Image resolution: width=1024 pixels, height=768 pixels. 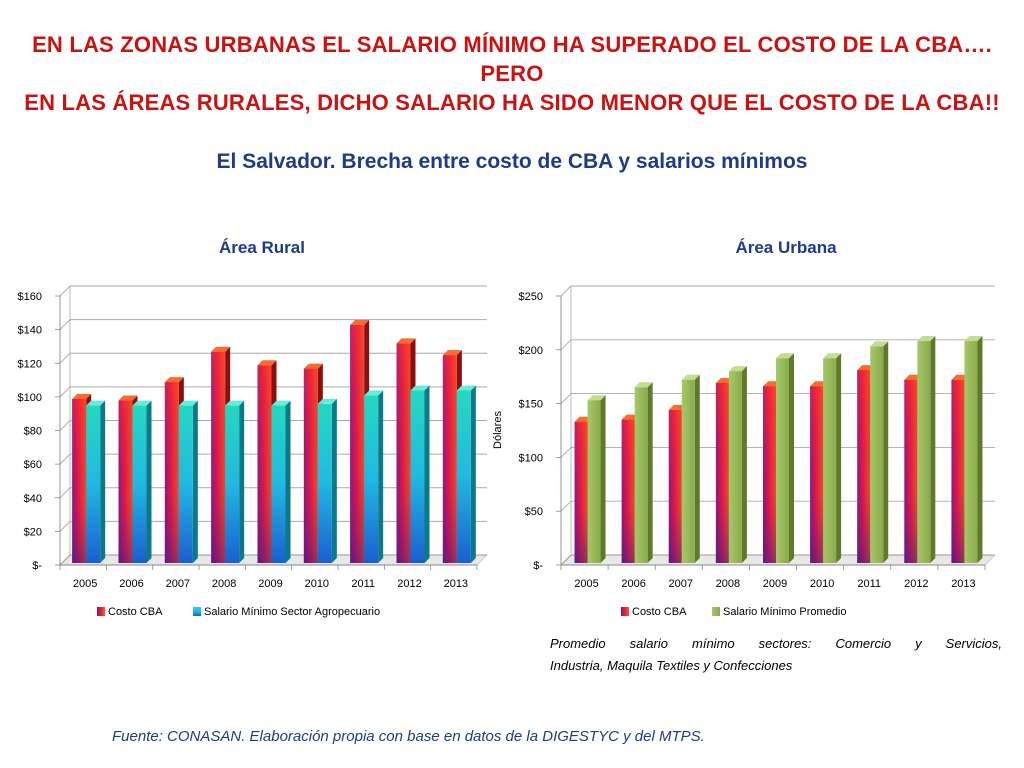 I want to click on legend-label: Salario Mínimo Promedio, so click(x=785, y=612).